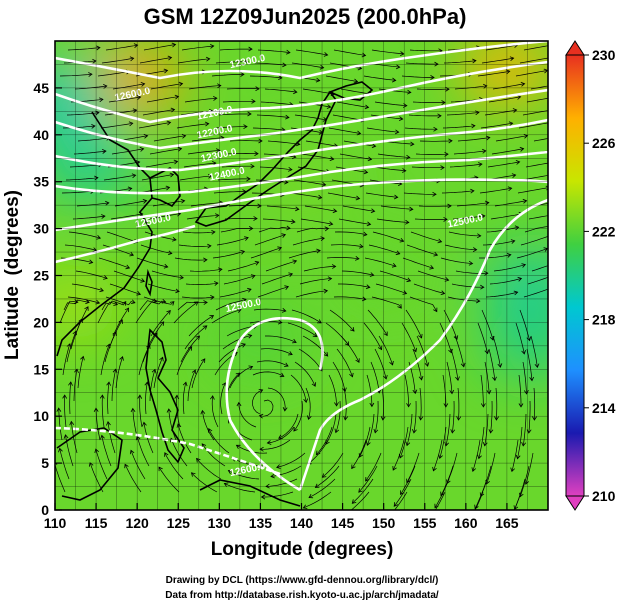  Describe the element at coordinates (302, 549) in the screenshot. I see `x-axis-label: Longitude (degrees)` at that location.